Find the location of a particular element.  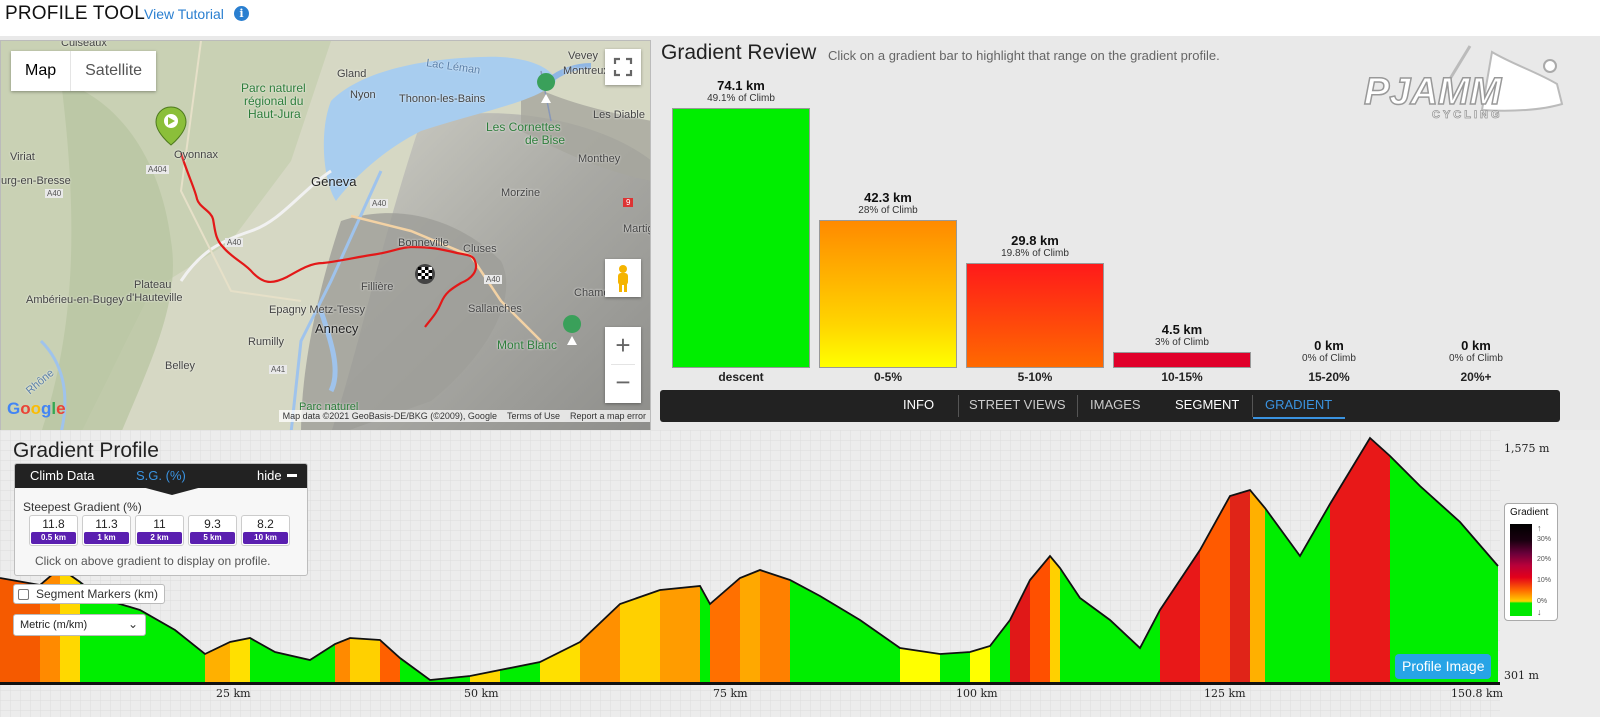

steepest-gradient-item: 11.3 1 km is located at coordinates (106, 530).